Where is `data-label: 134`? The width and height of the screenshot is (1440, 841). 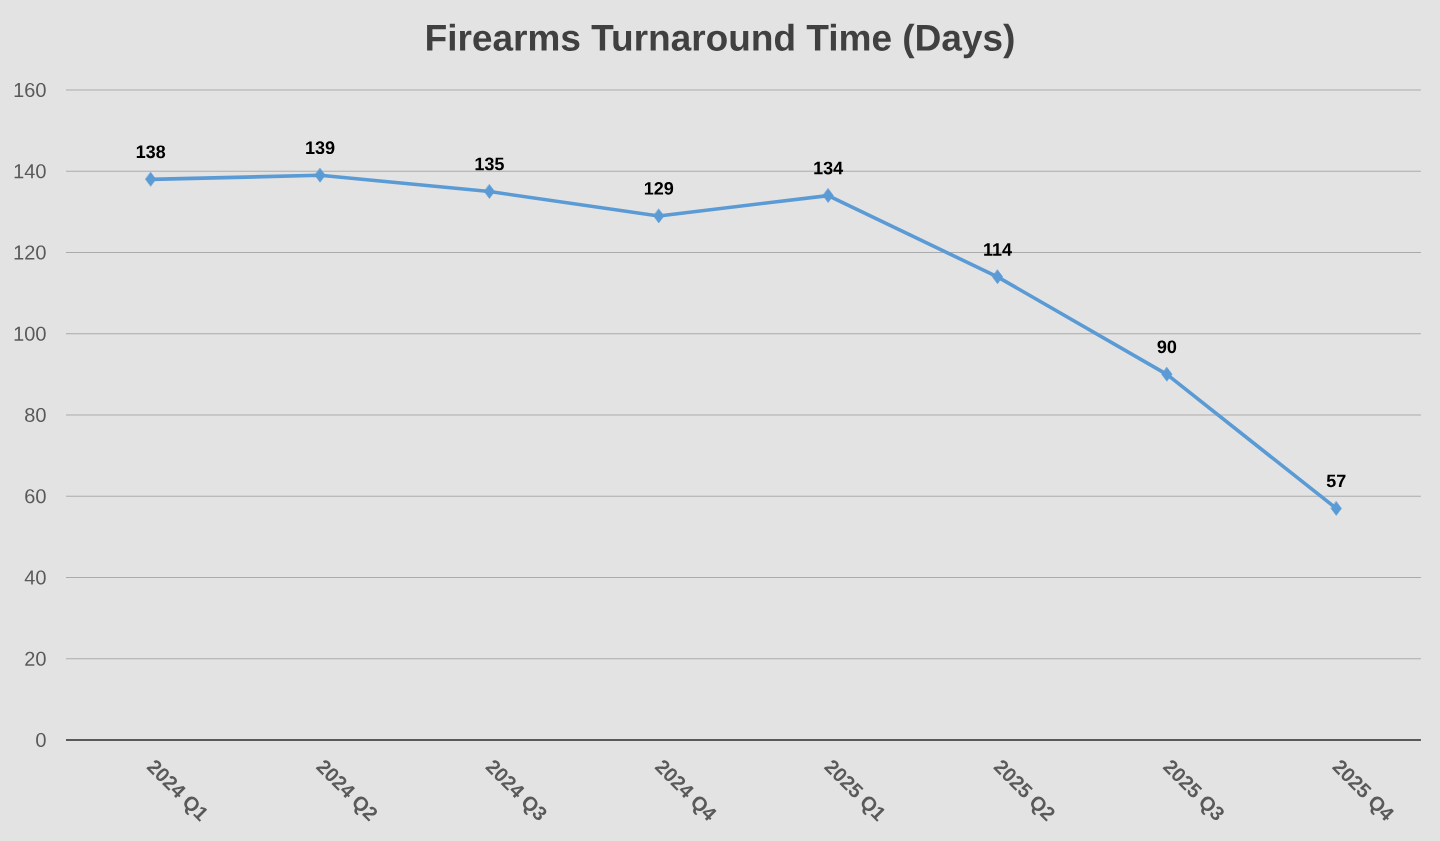
data-label: 134 is located at coordinates (829, 168).